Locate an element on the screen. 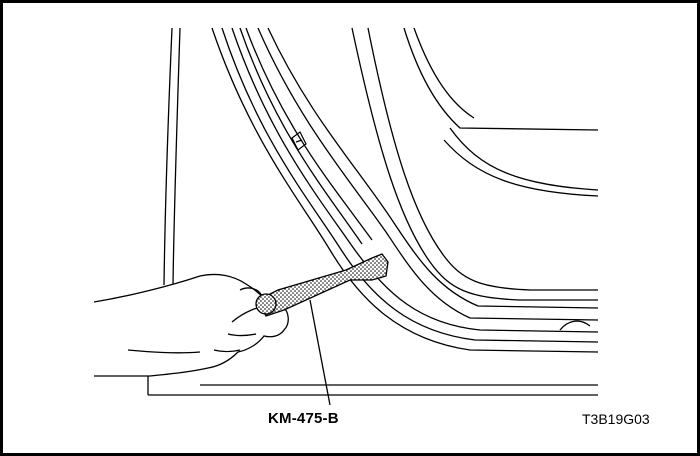  trim-clip is located at coordinates (299, 141).